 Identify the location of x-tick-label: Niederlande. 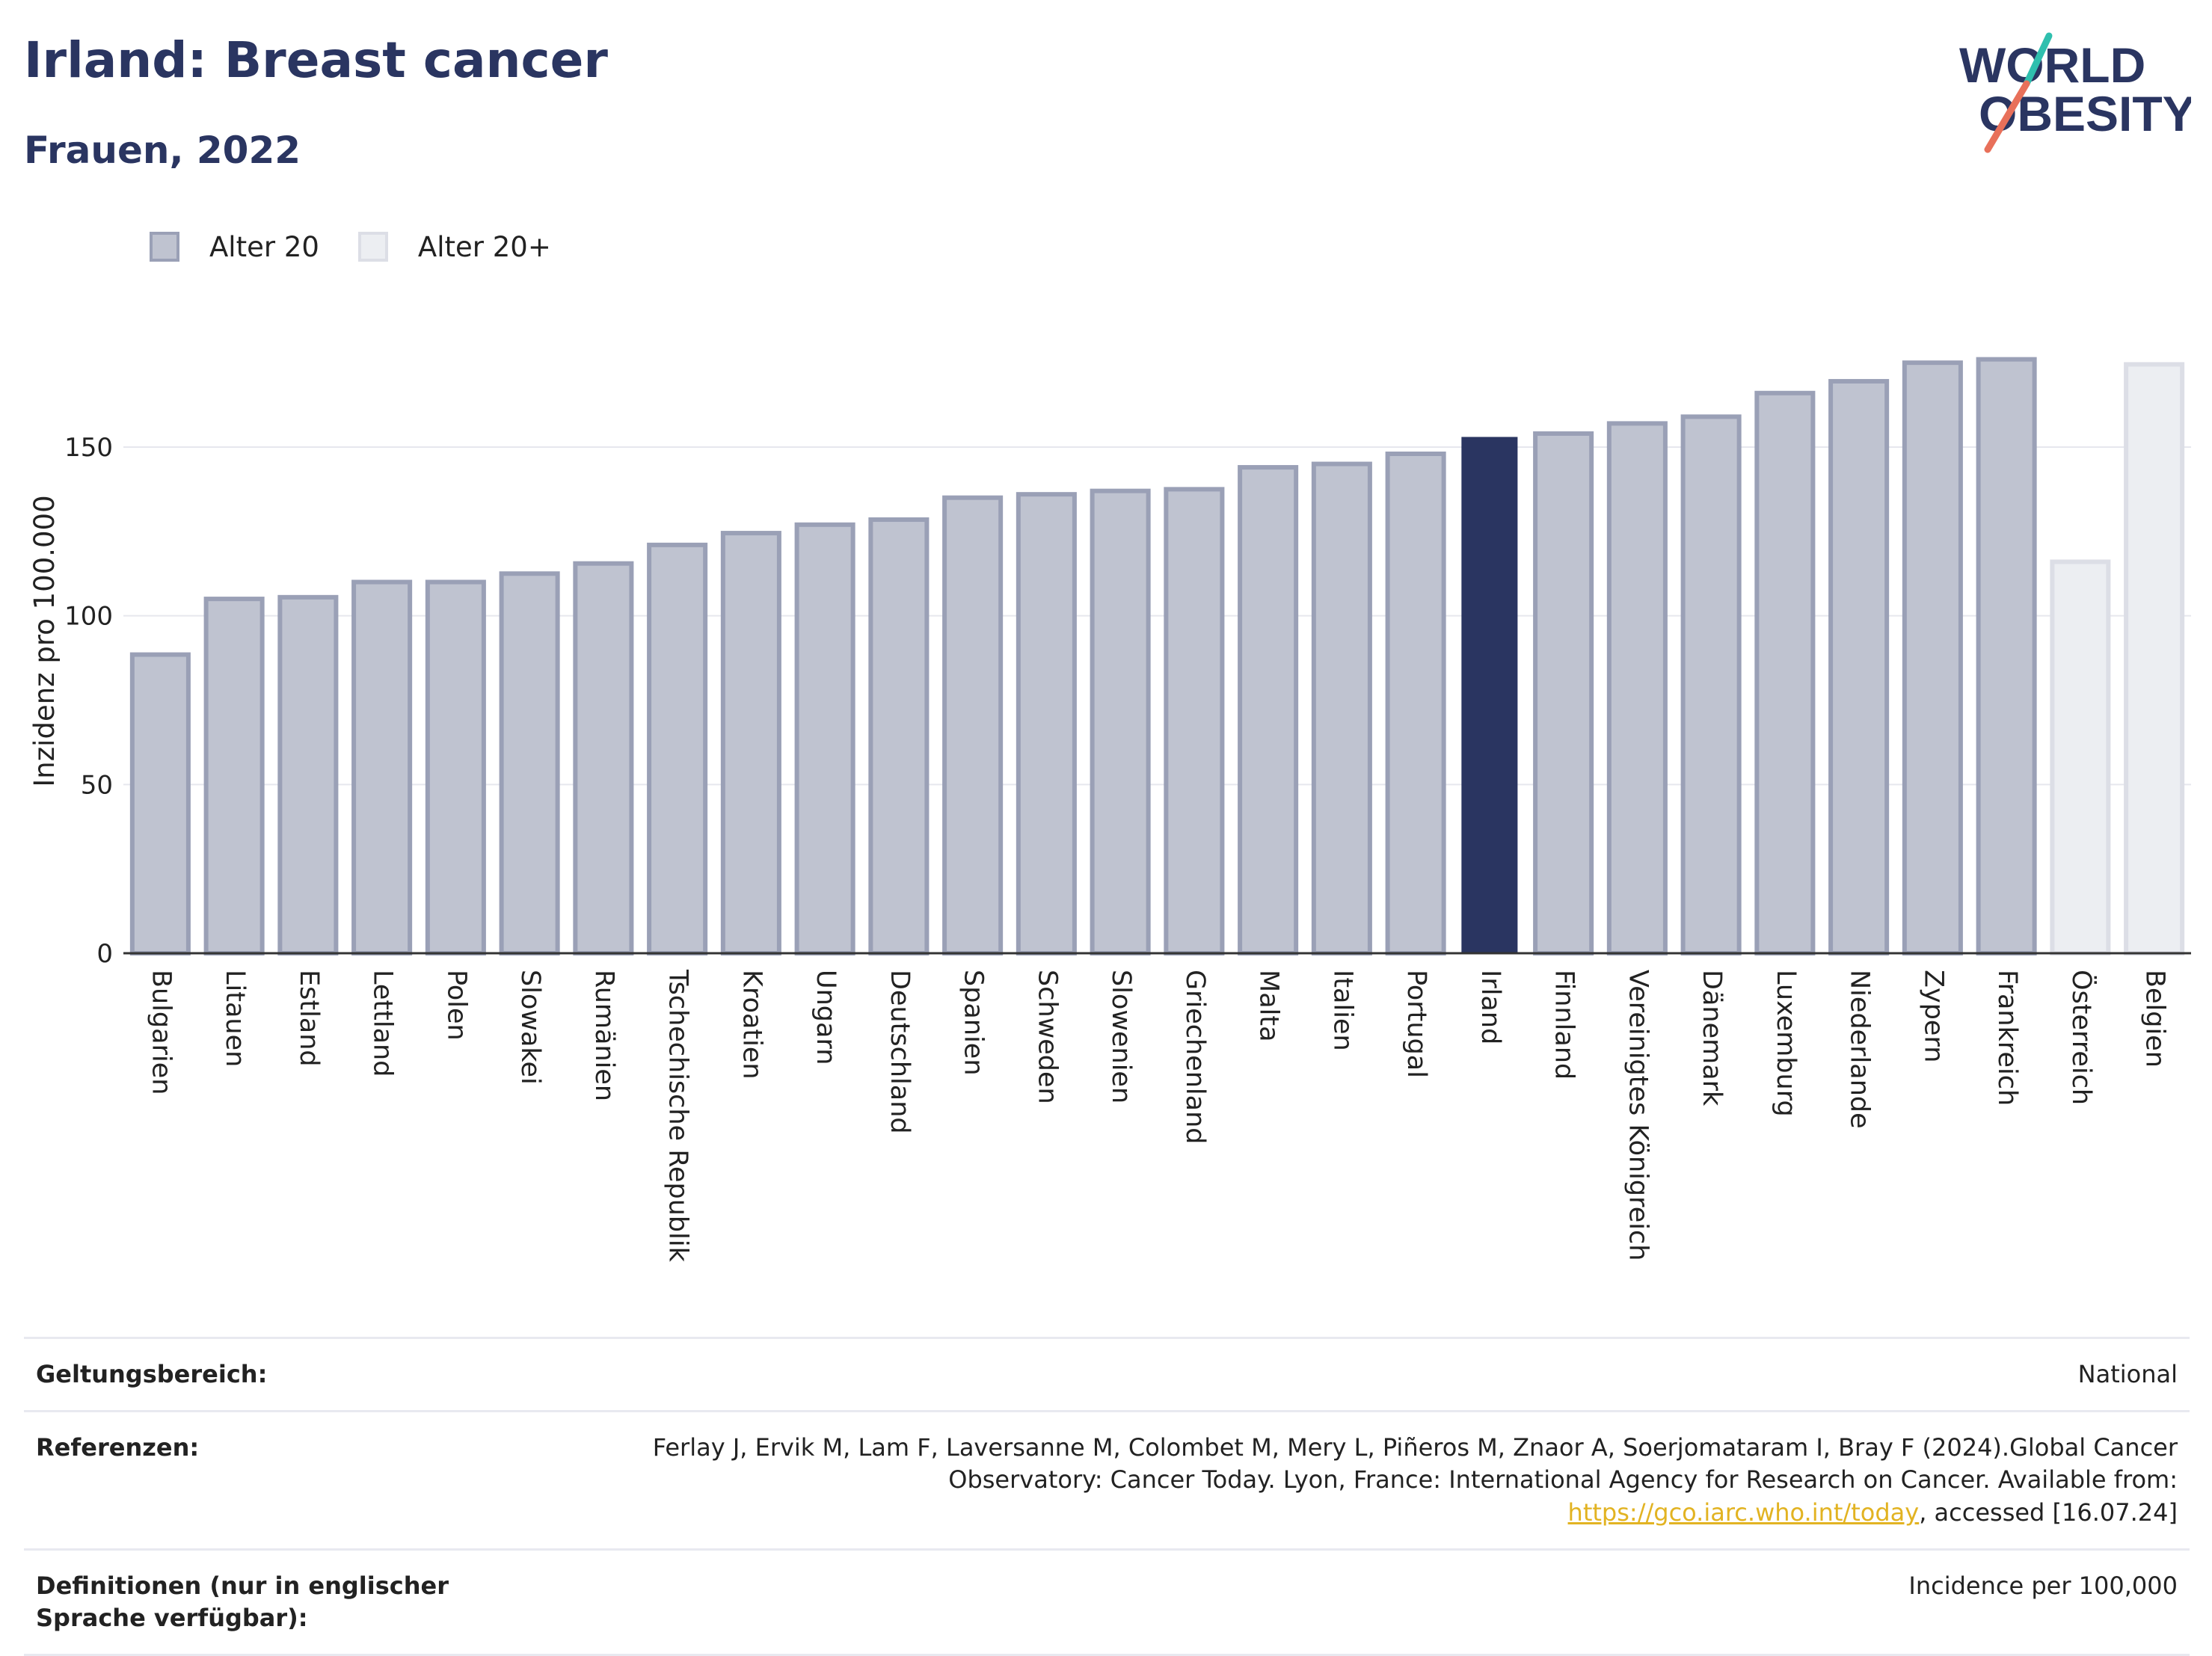
(1860, 1049).